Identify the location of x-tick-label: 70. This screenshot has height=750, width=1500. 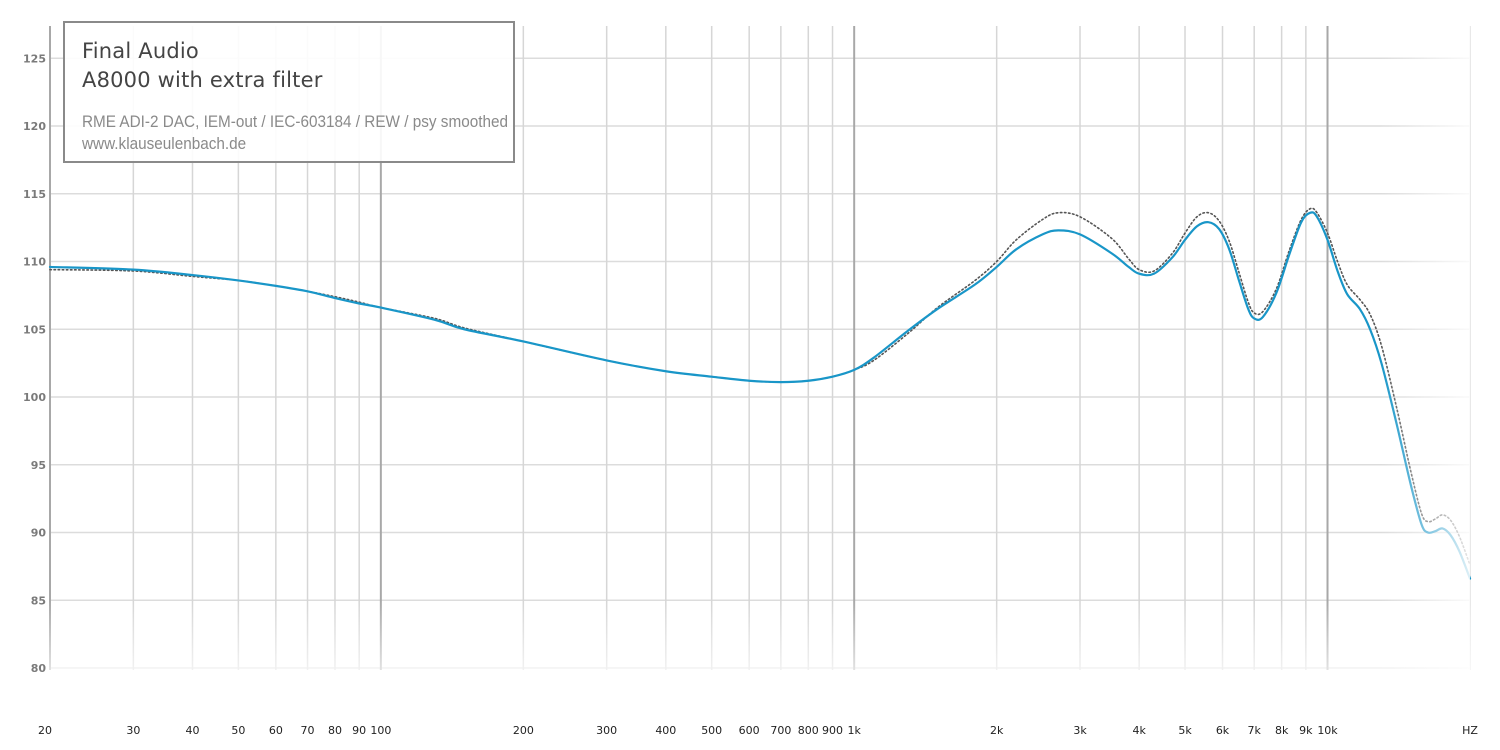
(308, 730).